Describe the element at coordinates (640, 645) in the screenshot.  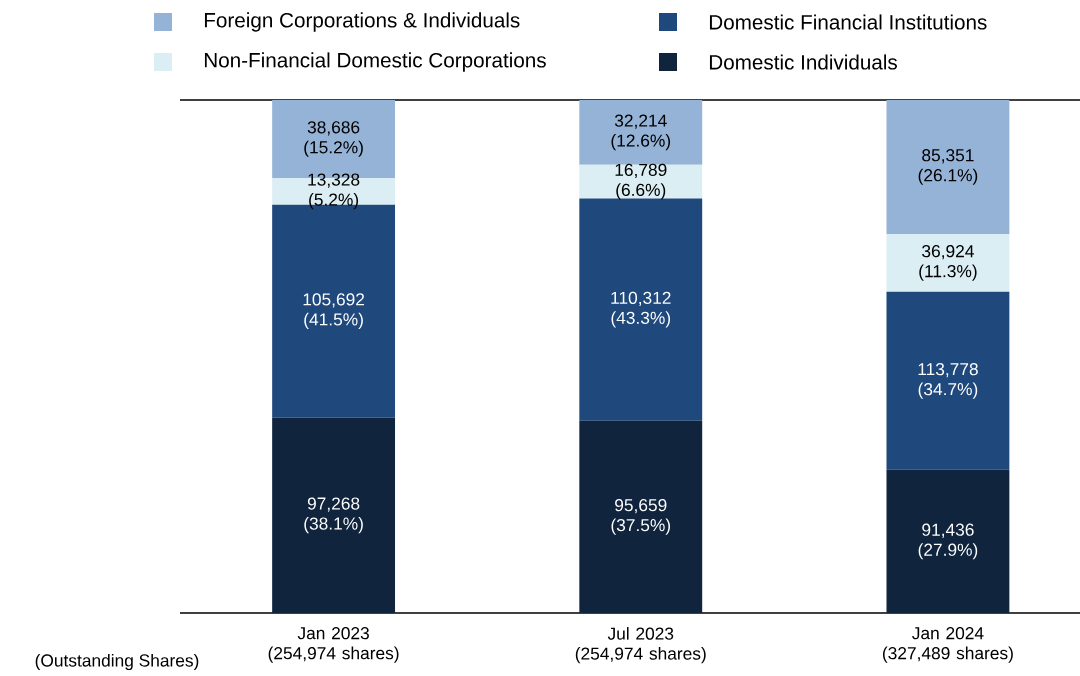
I see `x-tick-label: Jul 2023 (254,974 shares)` at that location.